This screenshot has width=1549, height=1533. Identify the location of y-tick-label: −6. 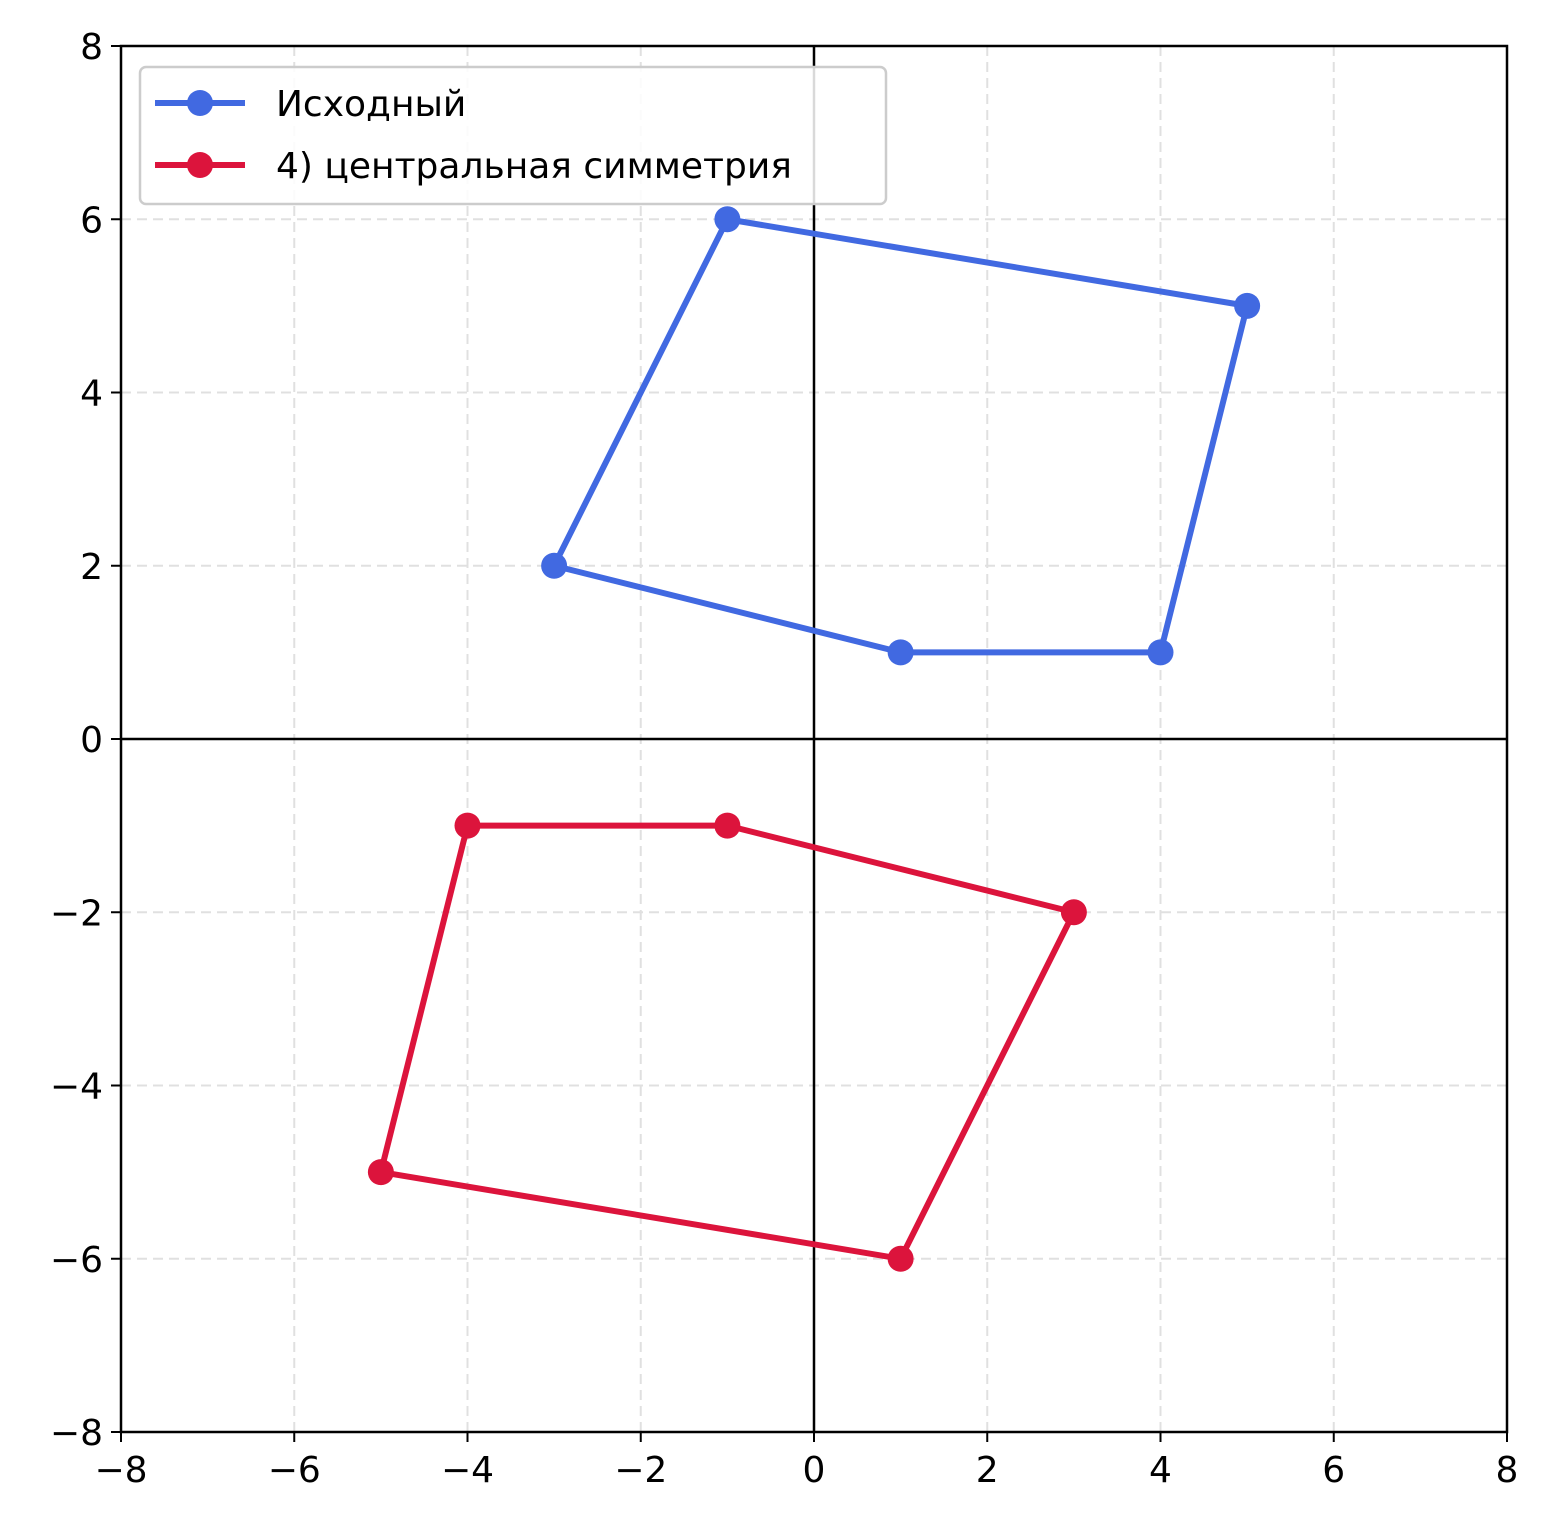
(76, 1260).